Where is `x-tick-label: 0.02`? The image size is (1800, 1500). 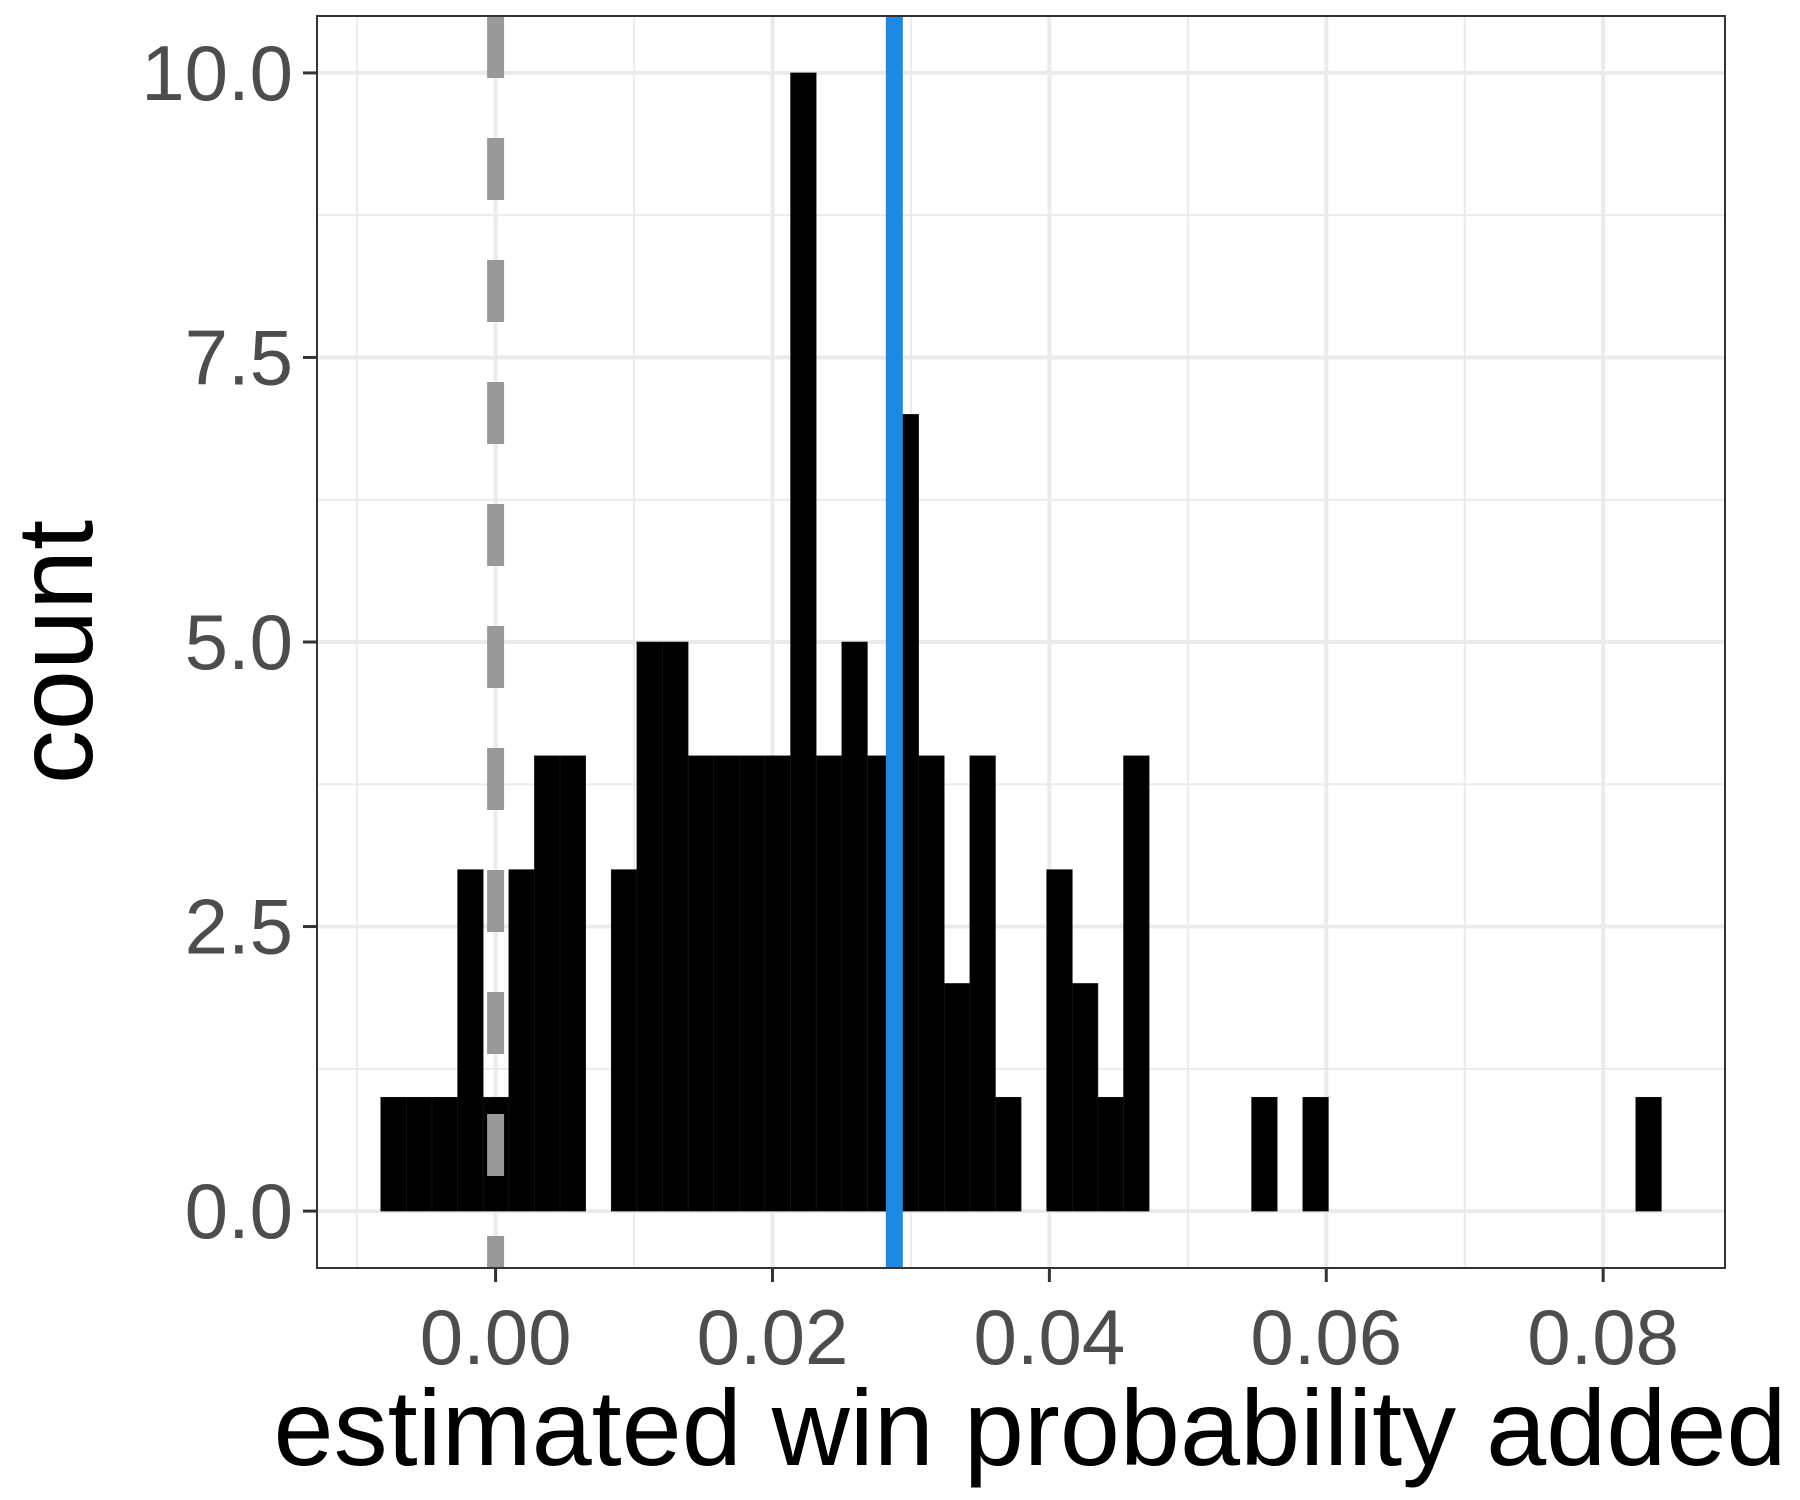 x-tick-label: 0.02 is located at coordinates (773, 1337).